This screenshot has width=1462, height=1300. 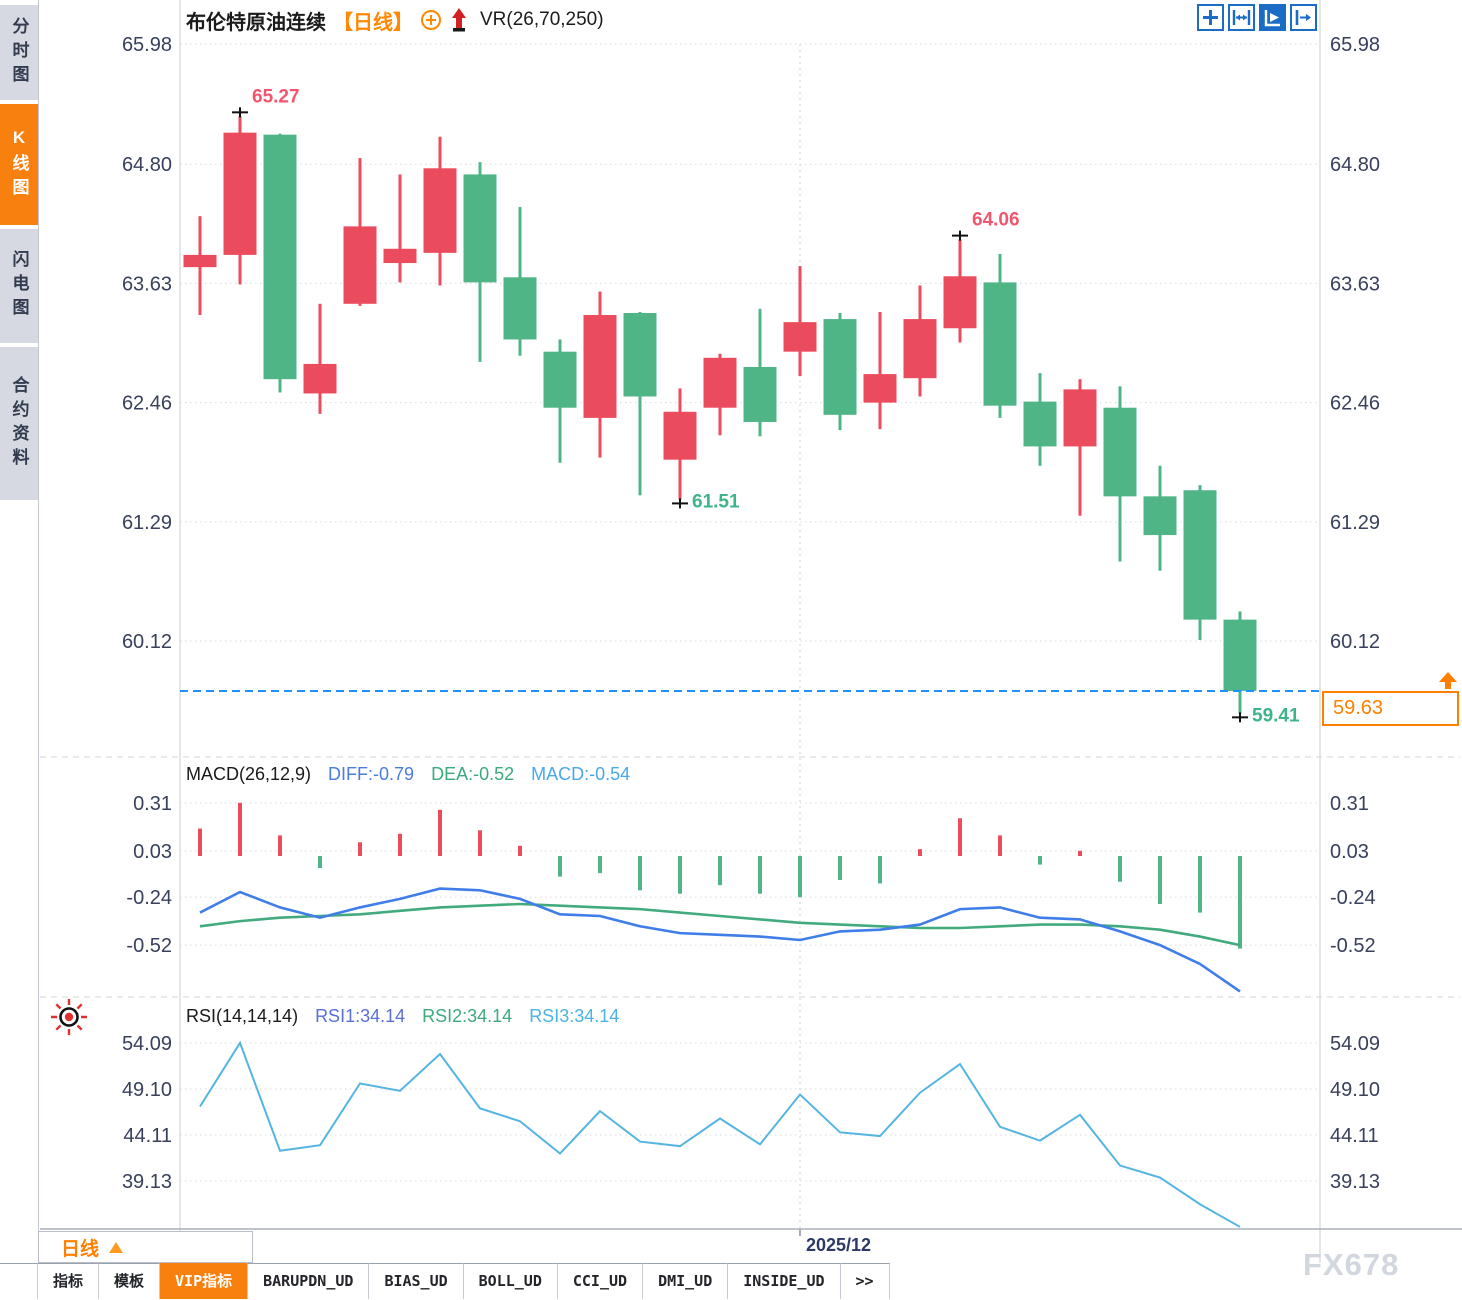 What do you see at coordinates (1355, 404) in the screenshot?
I see `price-axis-label-right: 62.46` at bounding box center [1355, 404].